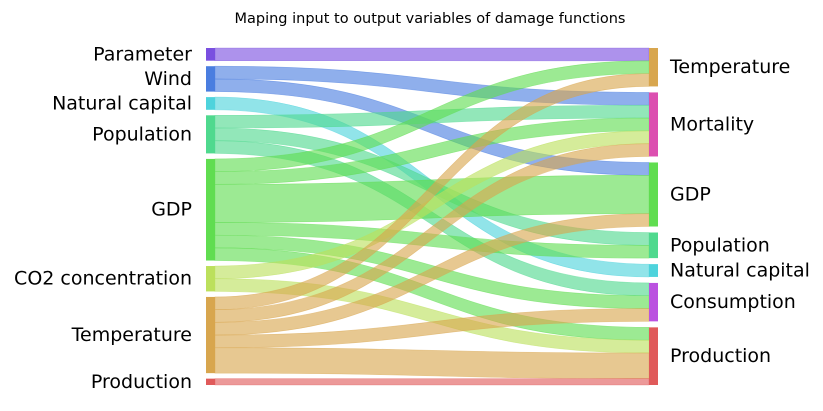 The image size is (823, 411). What do you see at coordinates (122, 103) in the screenshot?
I see `input-label-natural_capital: Natural capital` at bounding box center [122, 103].